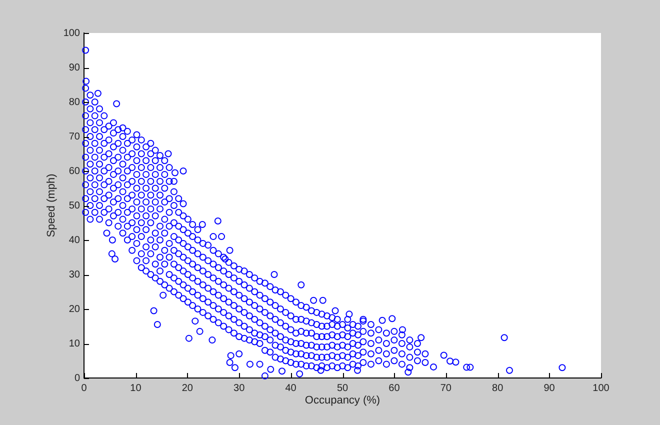 This screenshot has height=425, width=660. Describe the element at coordinates (601, 388) in the screenshot. I see `x-tick-label: 100` at that location.